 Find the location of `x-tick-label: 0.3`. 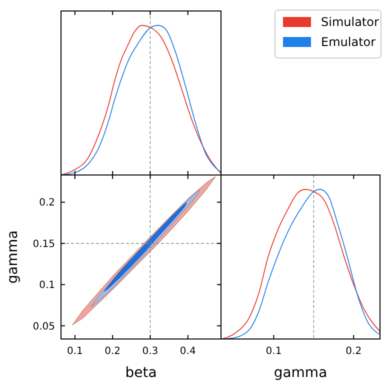

x-tick-label: 0.3 is located at coordinates (150, 351).